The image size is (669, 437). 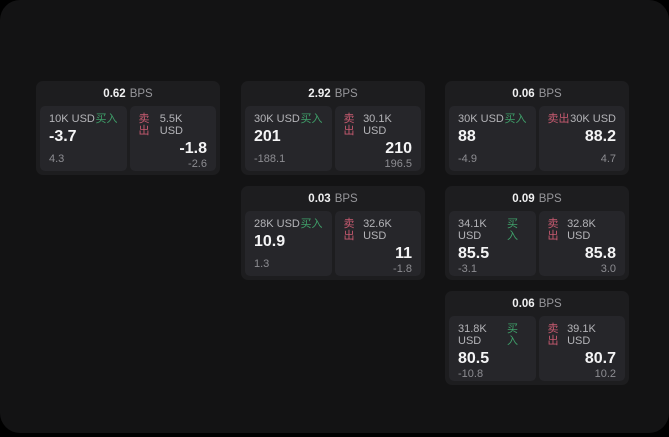 What do you see at coordinates (492, 335) in the screenshot?
I see `buy-panel-header: 31.8K USD 买入` at bounding box center [492, 335].